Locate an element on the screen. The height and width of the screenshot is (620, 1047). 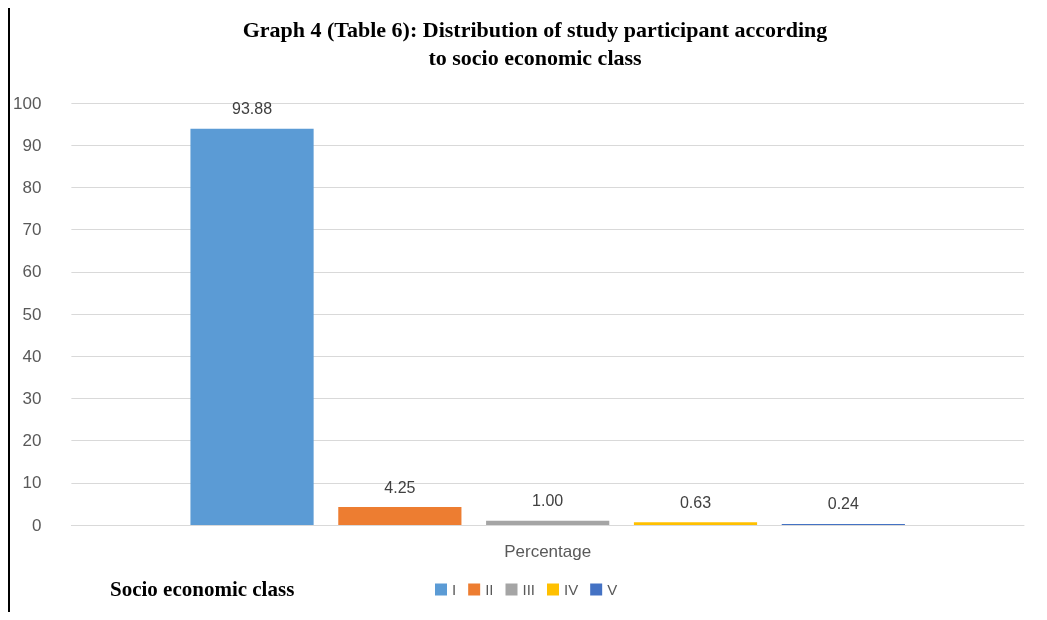
y-tick-label: 50 is located at coordinates (32, 314).